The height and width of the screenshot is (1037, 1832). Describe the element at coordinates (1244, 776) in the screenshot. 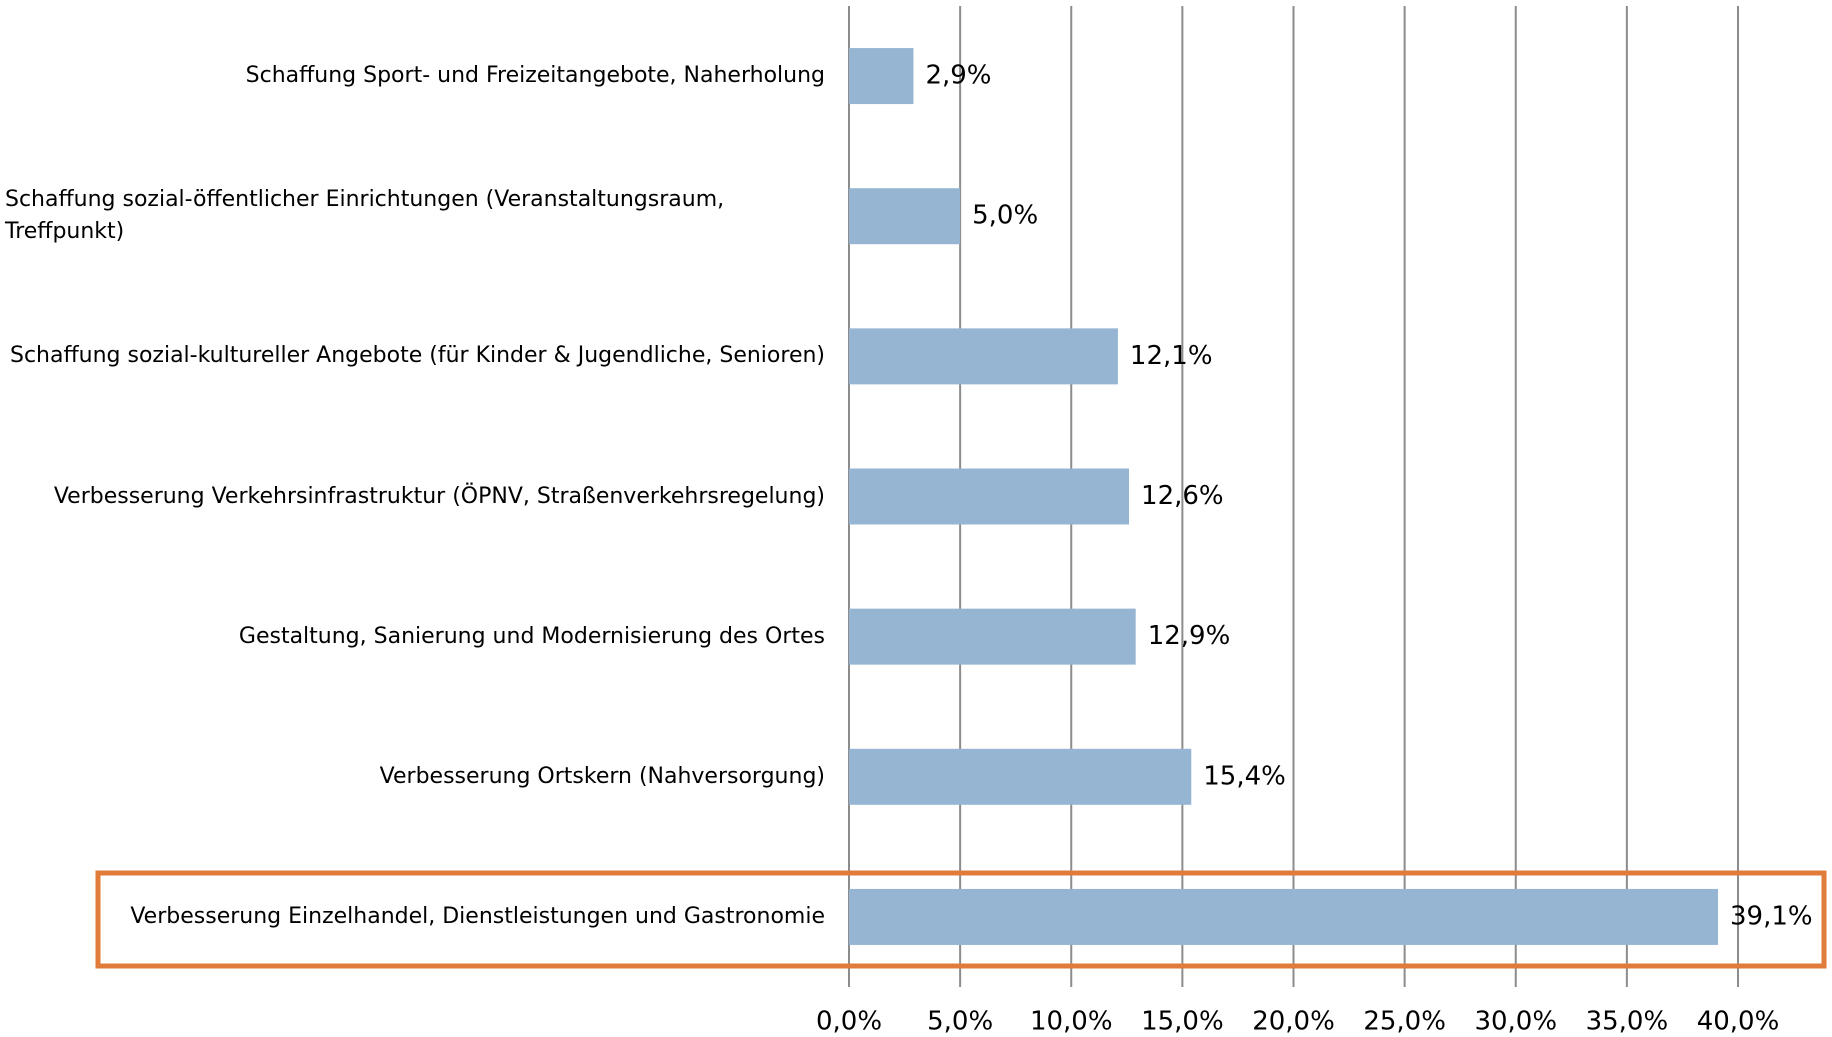

I see `value-label: 15,4%` at that location.